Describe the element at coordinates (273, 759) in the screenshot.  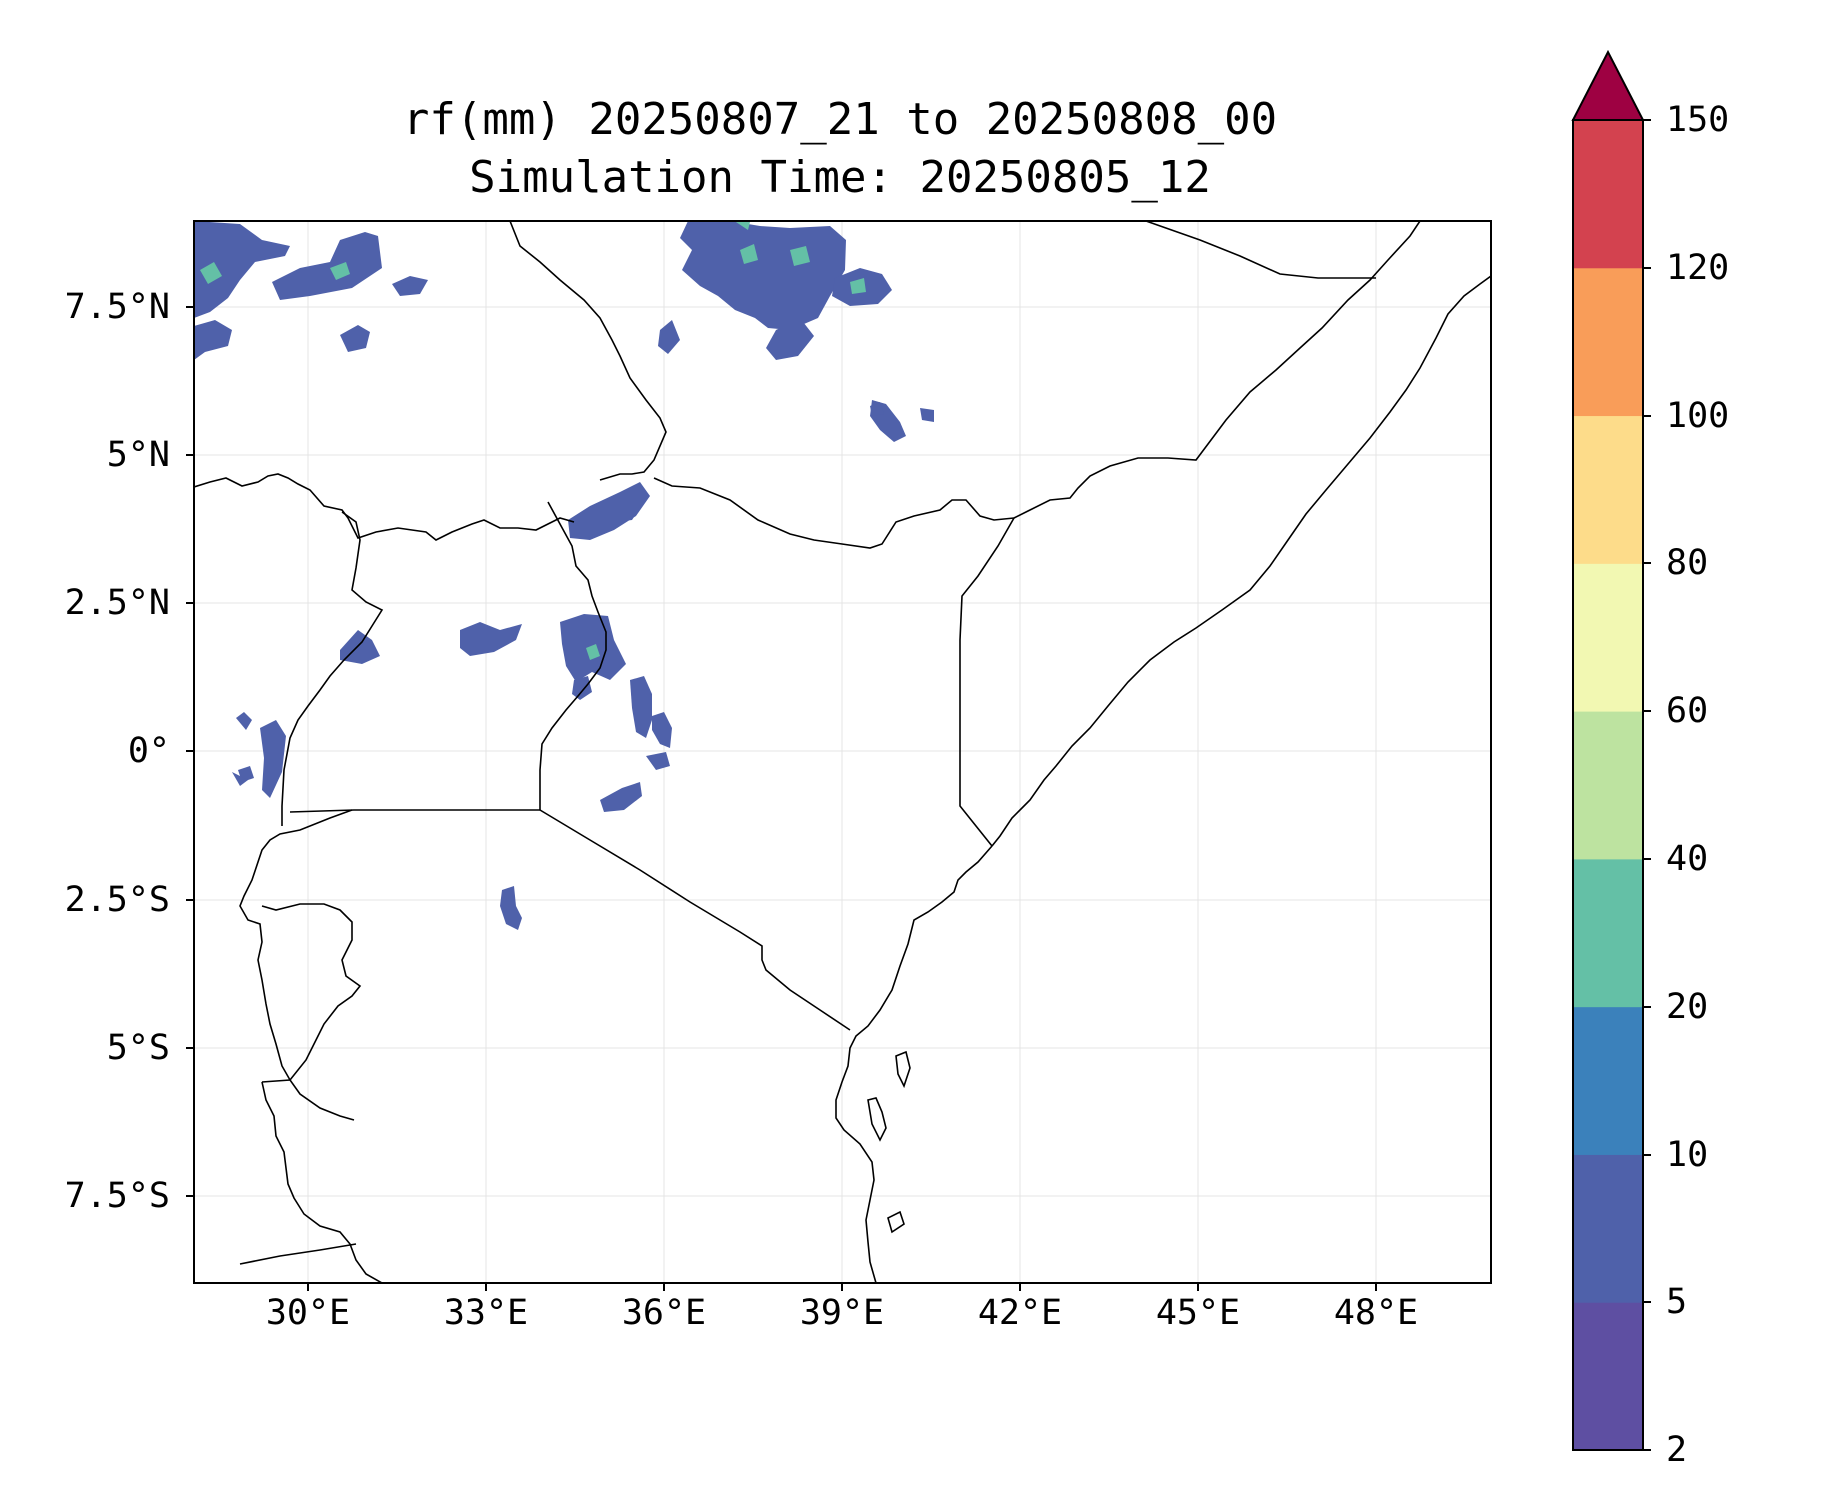
I see `rain-patch-drc-b` at that location.